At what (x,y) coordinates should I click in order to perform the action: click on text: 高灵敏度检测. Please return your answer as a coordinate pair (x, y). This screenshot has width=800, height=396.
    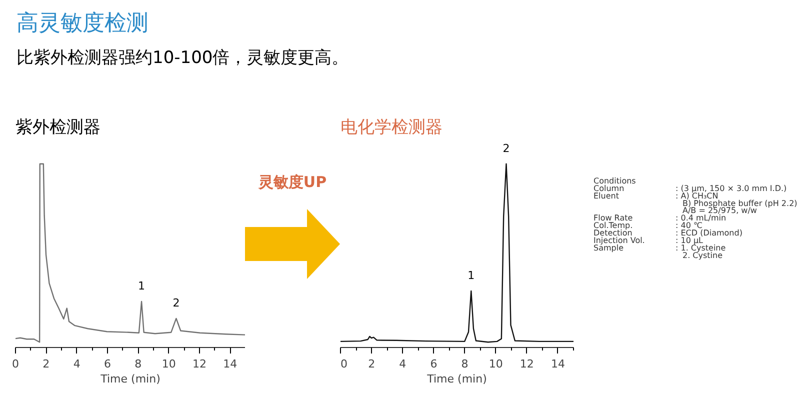
    Looking at the image, I should click on (82, 23).